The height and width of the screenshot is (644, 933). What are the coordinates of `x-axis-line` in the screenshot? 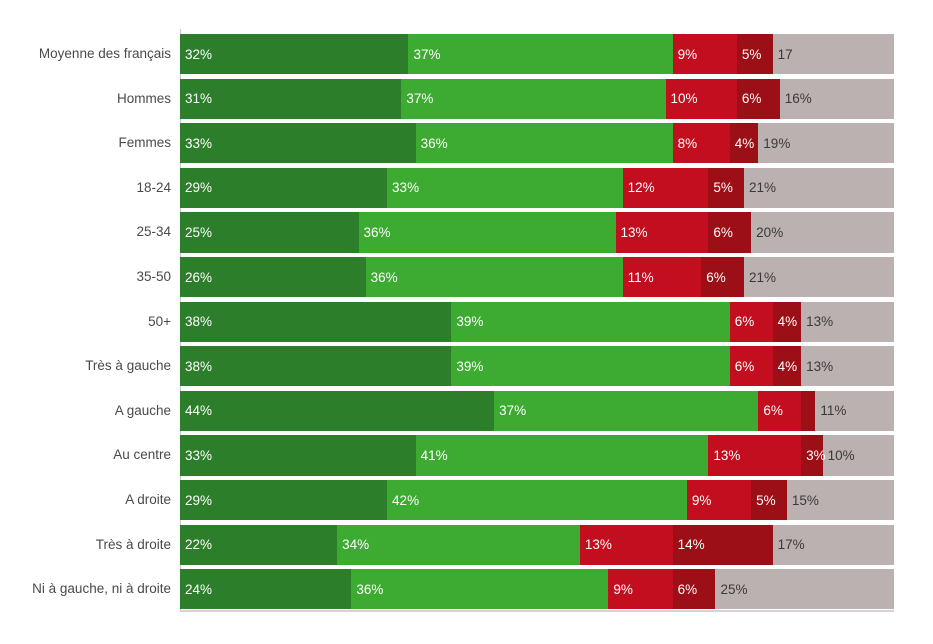 It's located at (537, 611).